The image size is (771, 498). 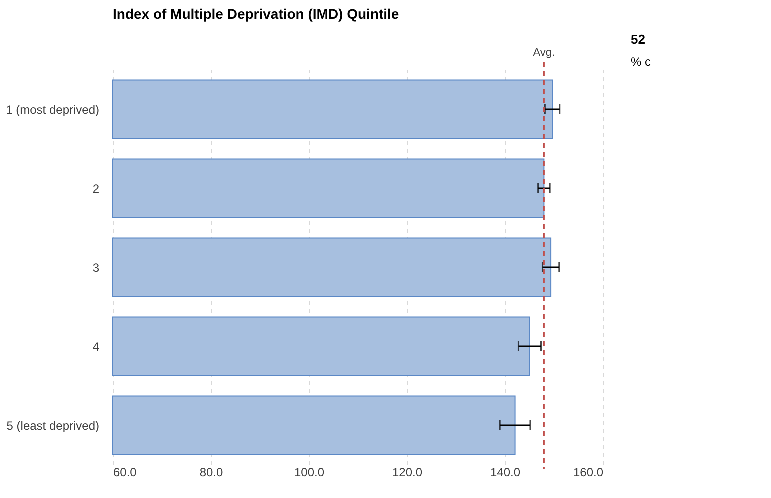 What do you see at coordinates (638, 39) in the screenshot?
I see `text: 52` at bounding box center [638, 39].